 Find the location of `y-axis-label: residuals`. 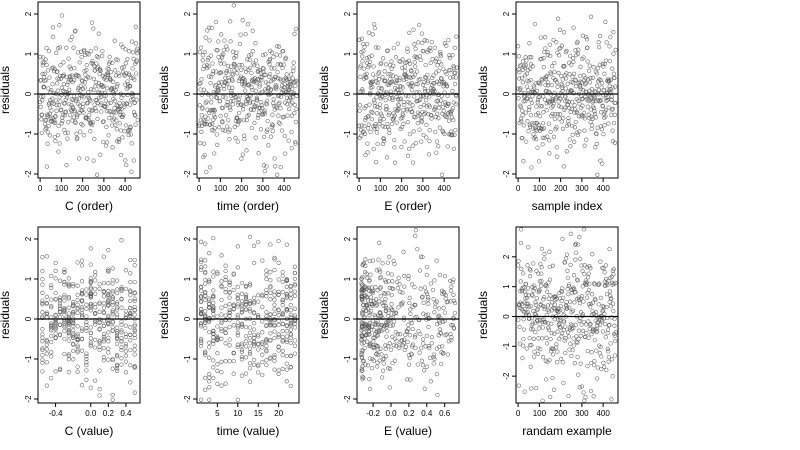

y-axis-label: residuals is located at coordinates (6, 315).